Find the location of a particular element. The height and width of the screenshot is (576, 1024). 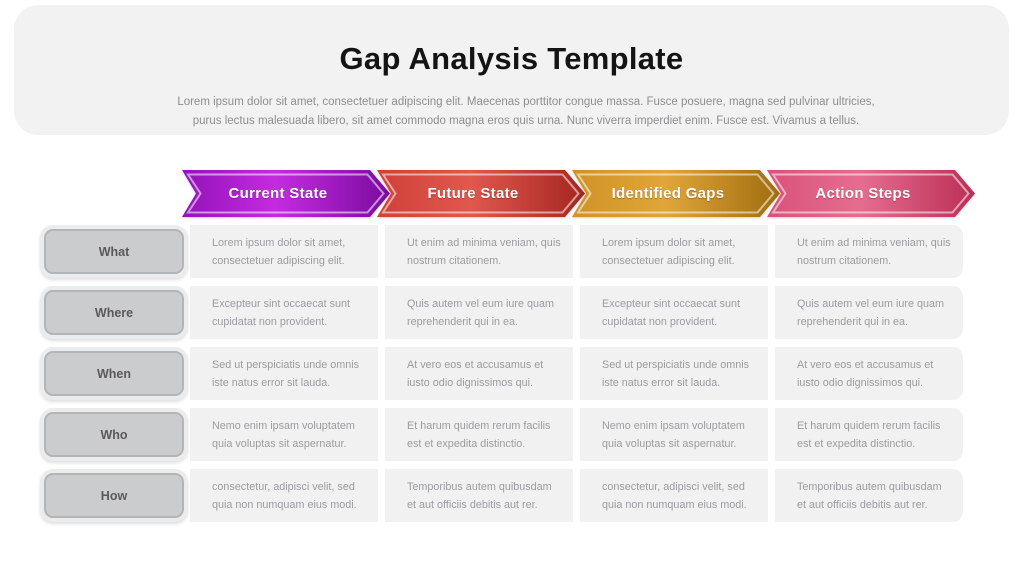

row-label-where: Where is located at coordinates (114, 312).